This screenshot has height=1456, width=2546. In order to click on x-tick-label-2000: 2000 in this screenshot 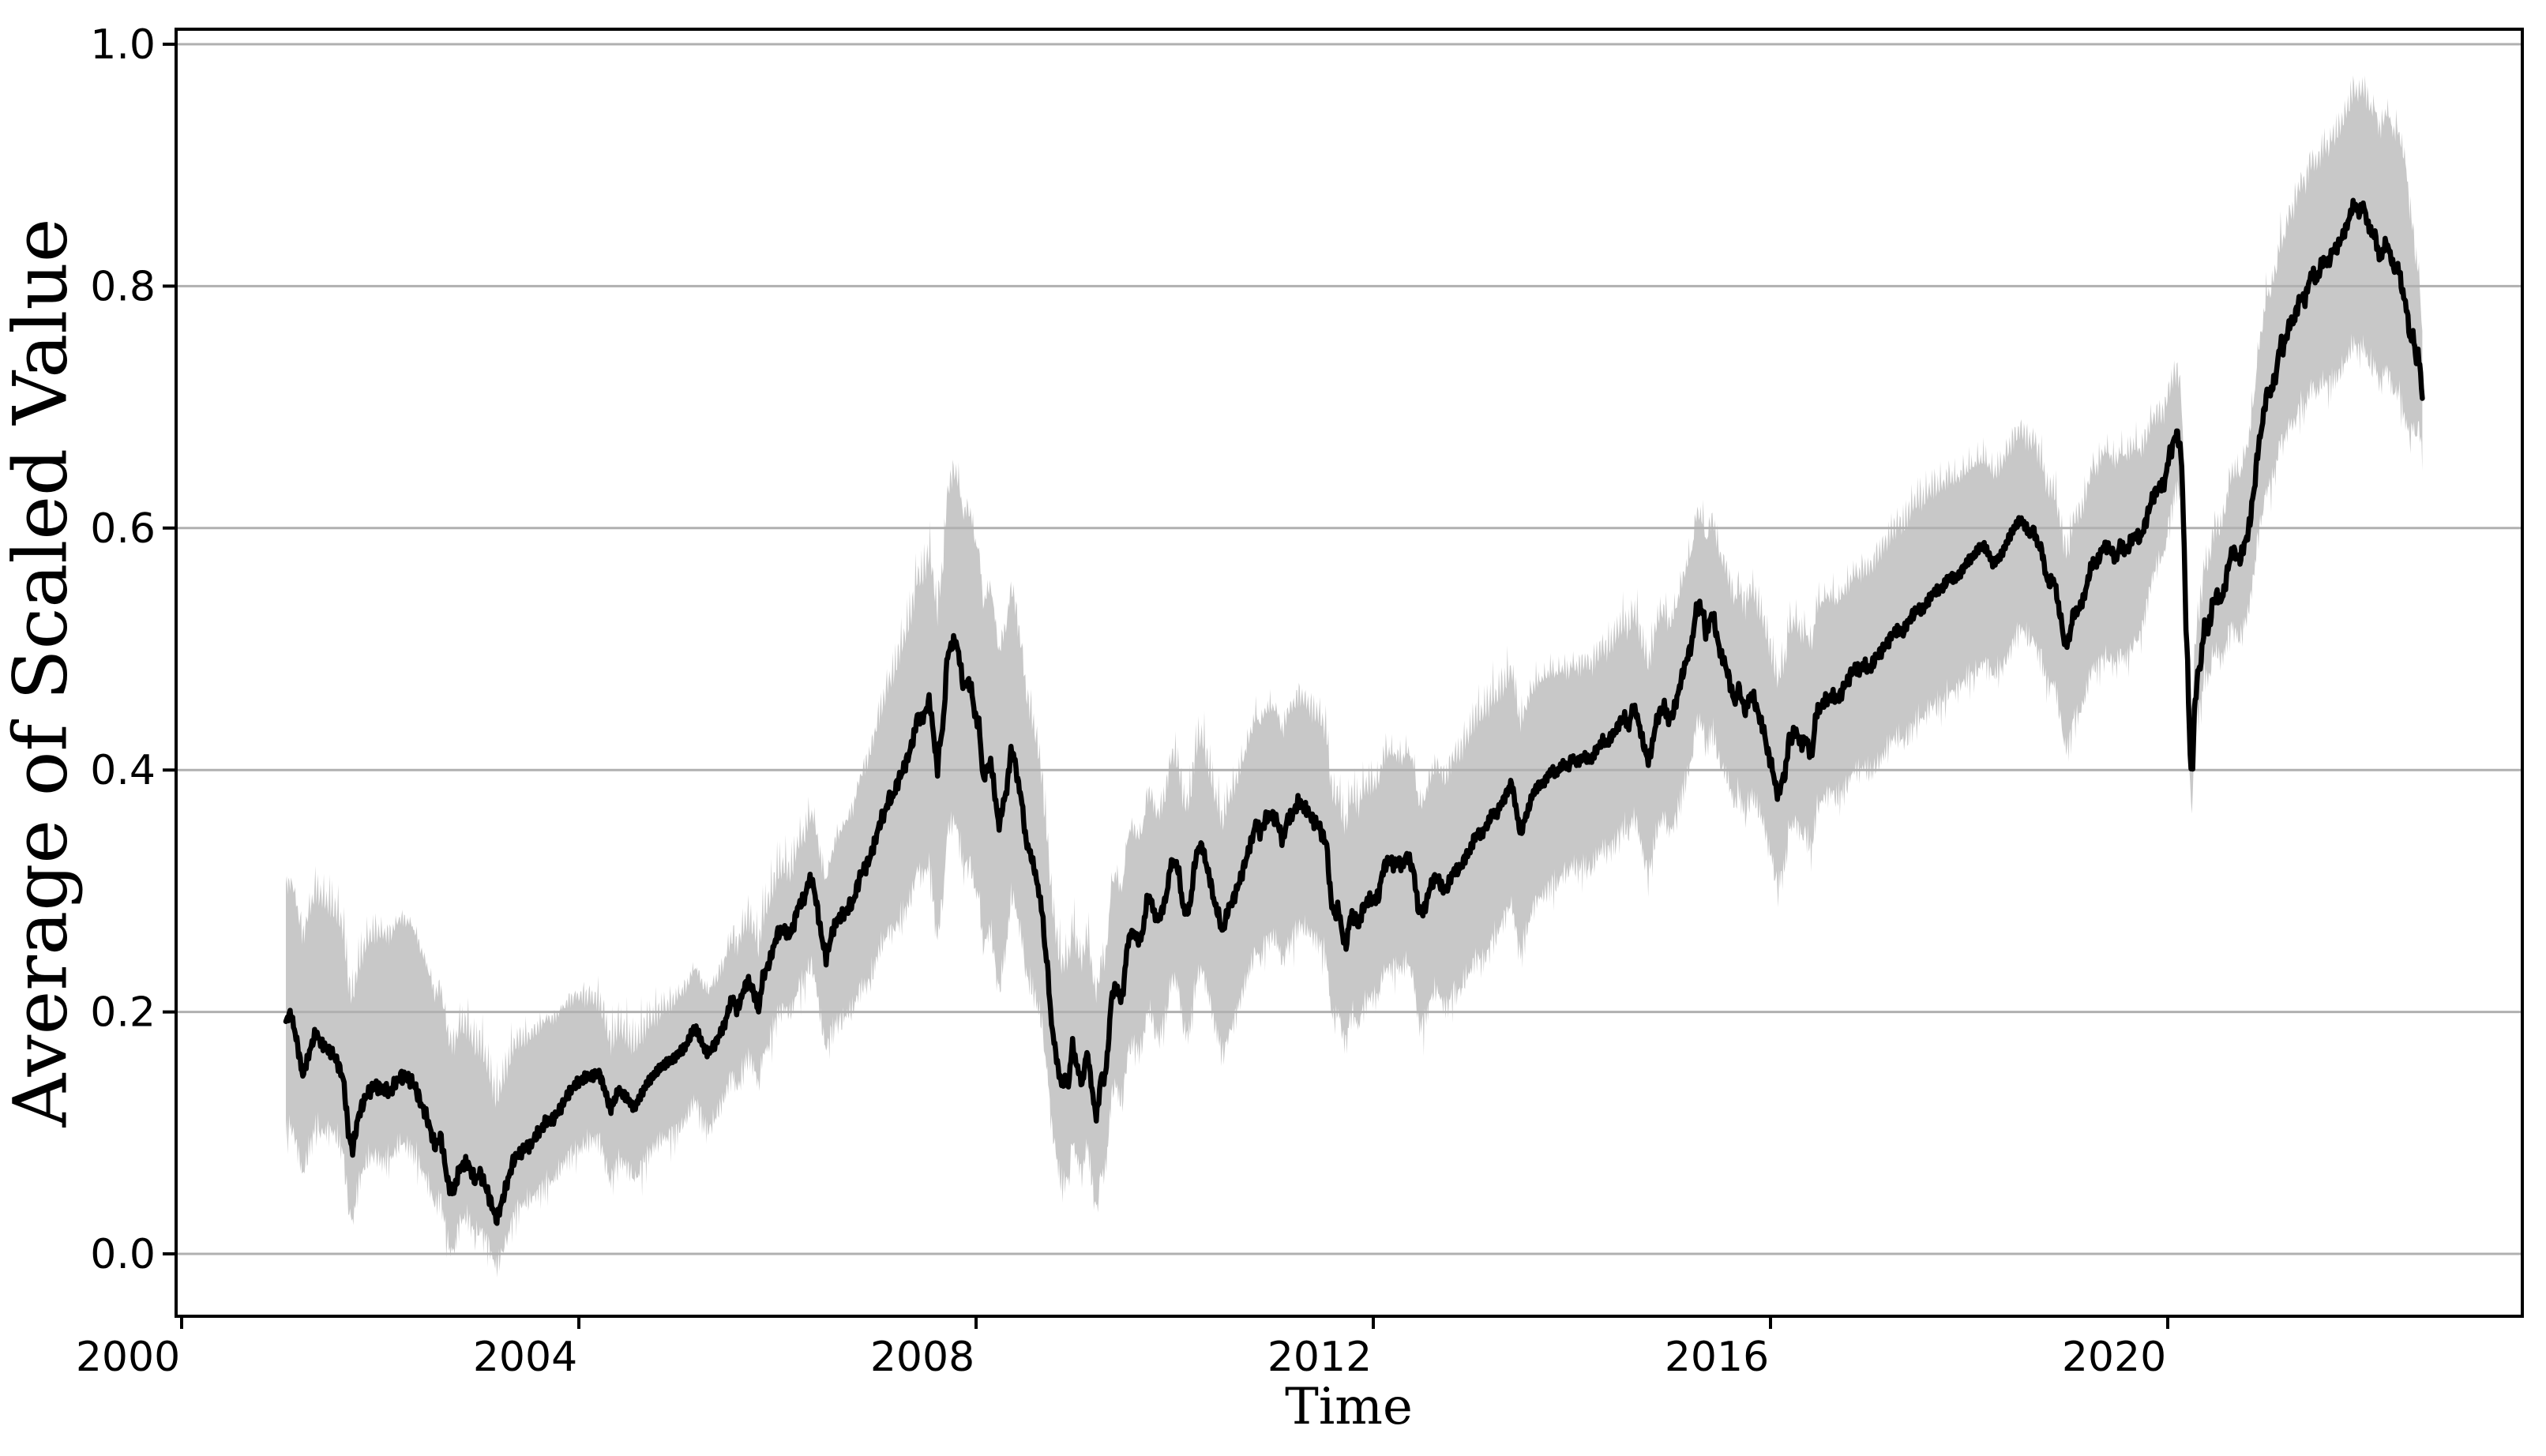, I will do `click(128, 1357)`.